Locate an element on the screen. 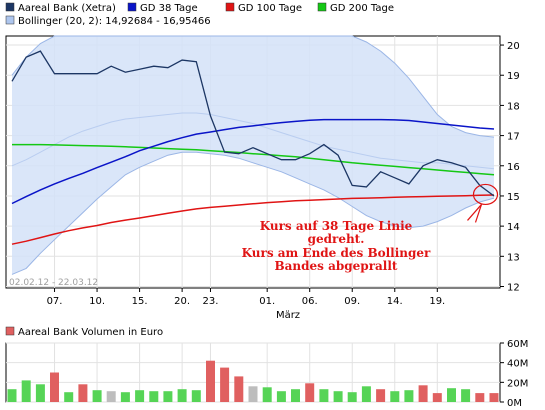 The image size is (545, 410). x-tick-label: 07. is located at coordinates (55, 301).